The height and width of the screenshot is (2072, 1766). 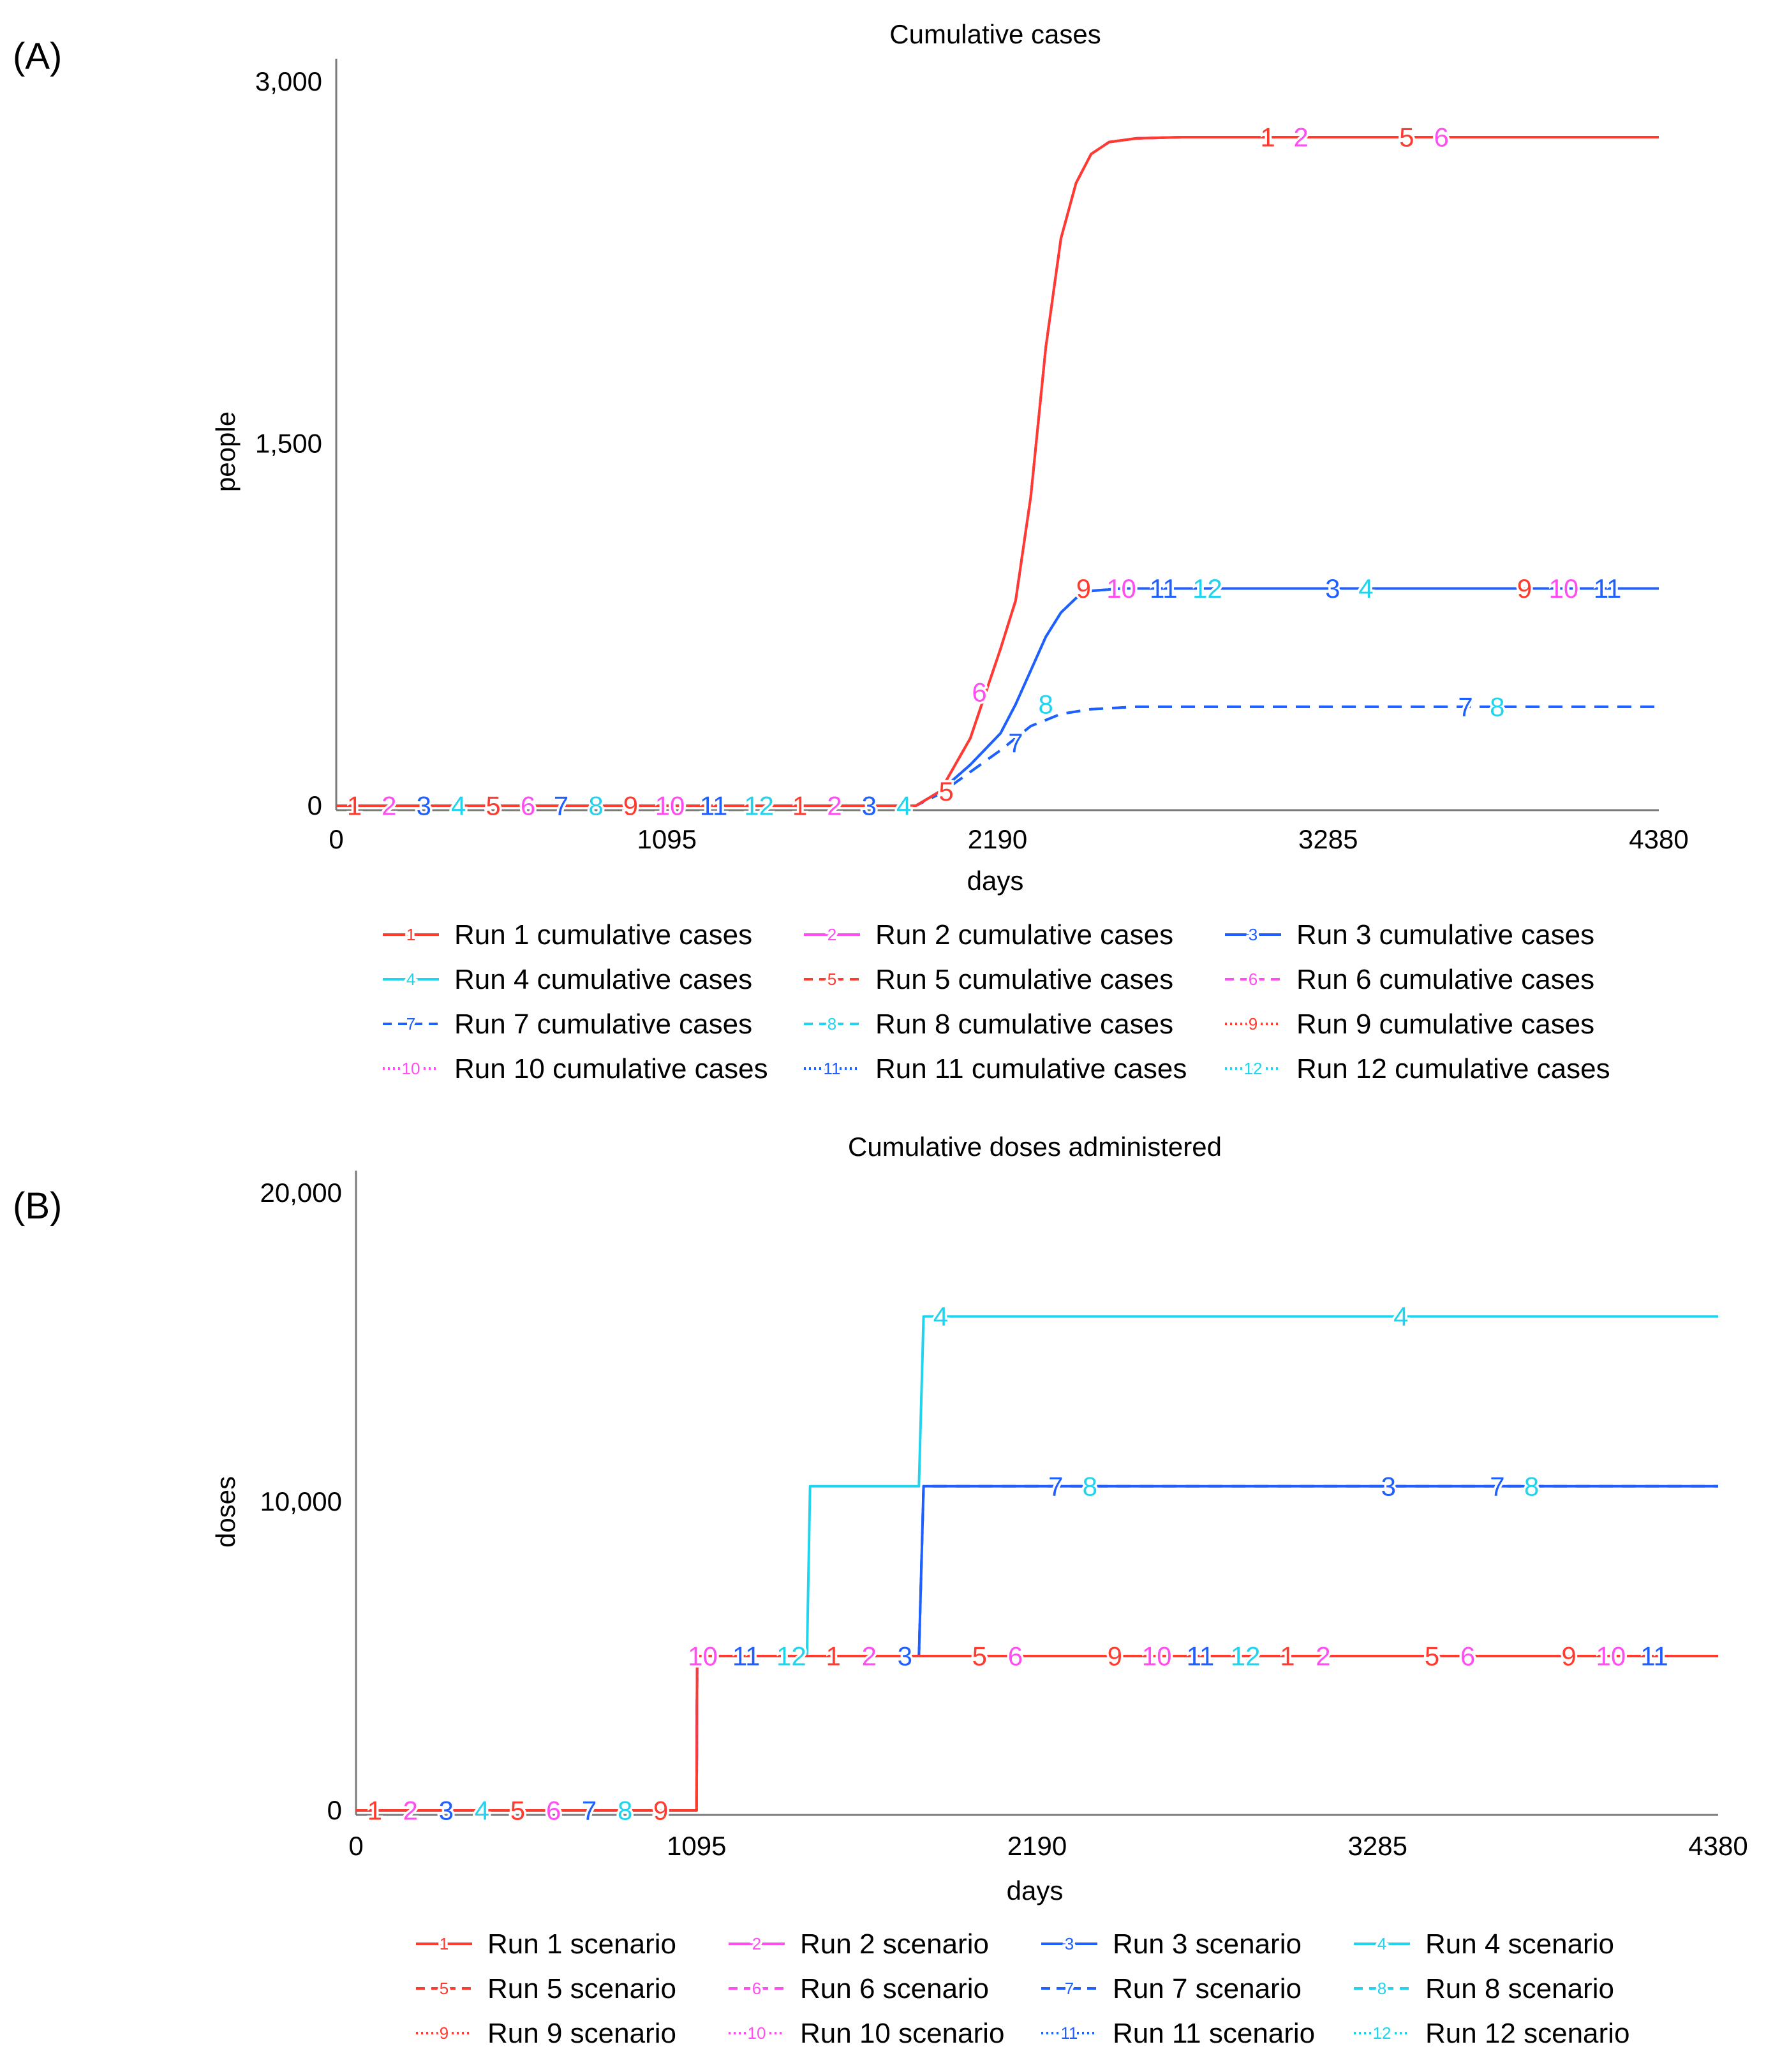 I want to click on legend-label: Run 5 scenario, so click(x=581, y=1988).